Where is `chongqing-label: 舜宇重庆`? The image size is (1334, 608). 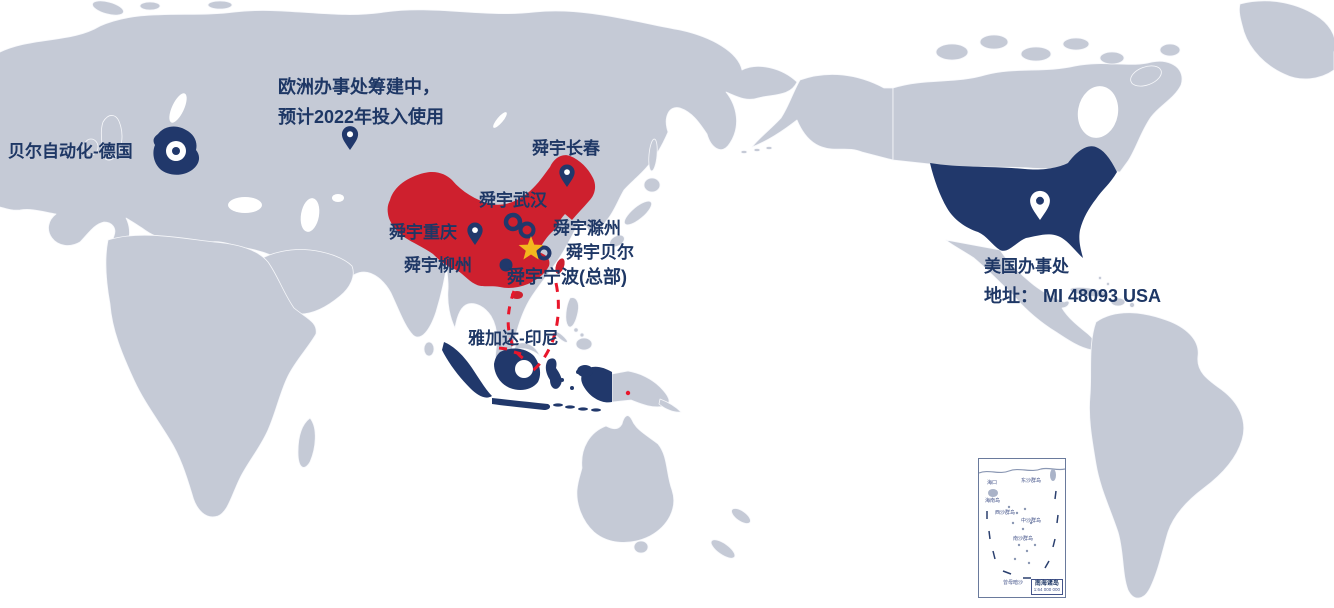
chongqing-label: 舜宇重庆 is located at coordinates (423, 232).